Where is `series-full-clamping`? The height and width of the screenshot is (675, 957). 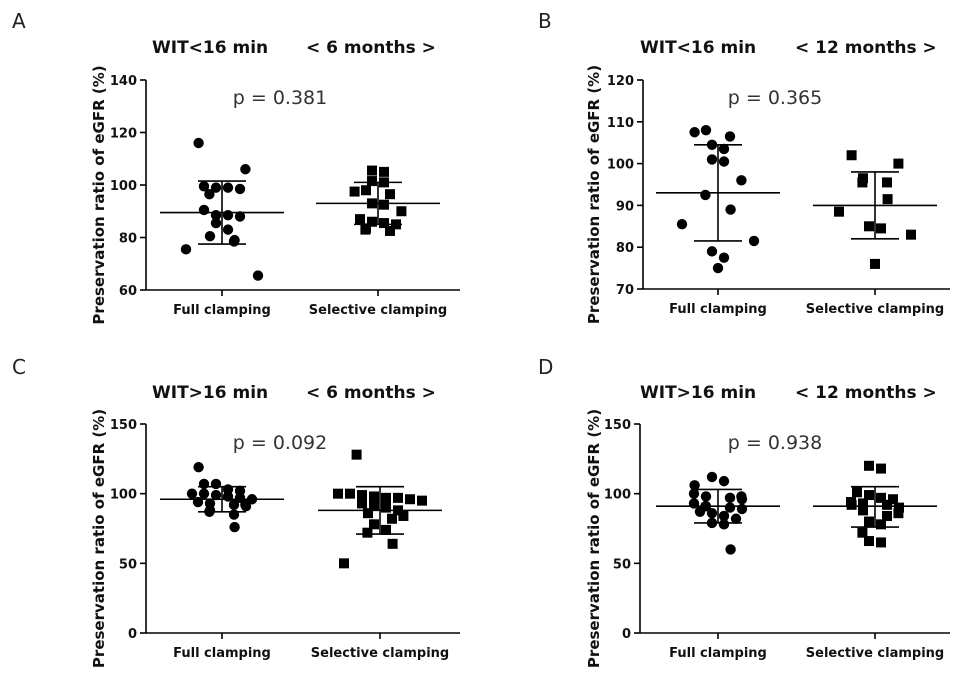
series-full-clamping is located at coordinates (222, 209).